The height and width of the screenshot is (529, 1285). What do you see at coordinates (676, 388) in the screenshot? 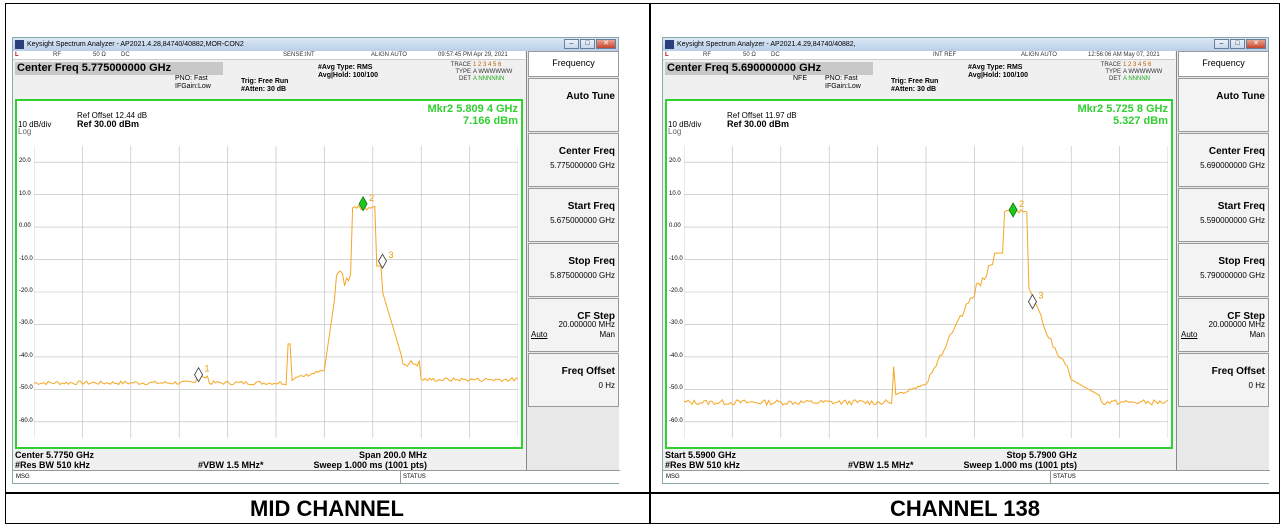
I see `y-tick-label: -50.0` at bounding box center [676, 388].